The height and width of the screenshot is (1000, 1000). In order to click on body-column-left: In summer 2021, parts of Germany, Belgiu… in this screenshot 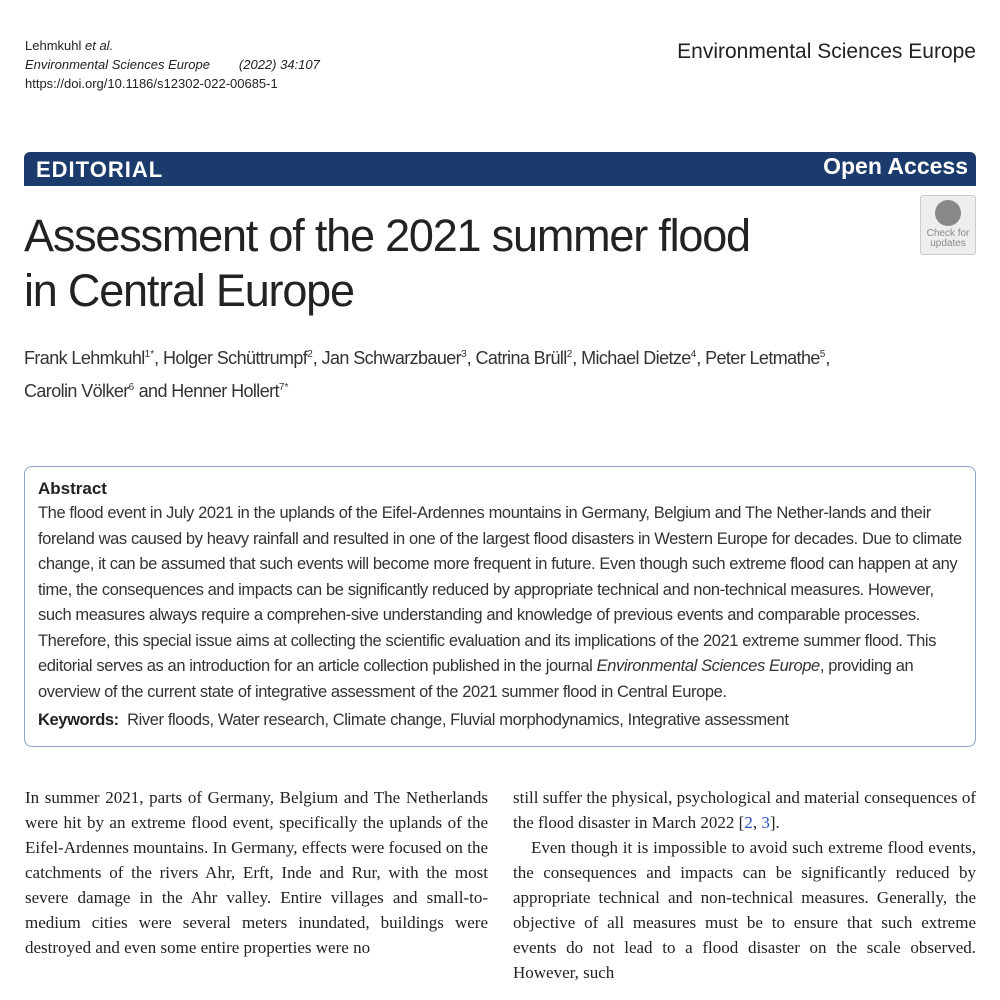, I will do `click(256, 885)`.